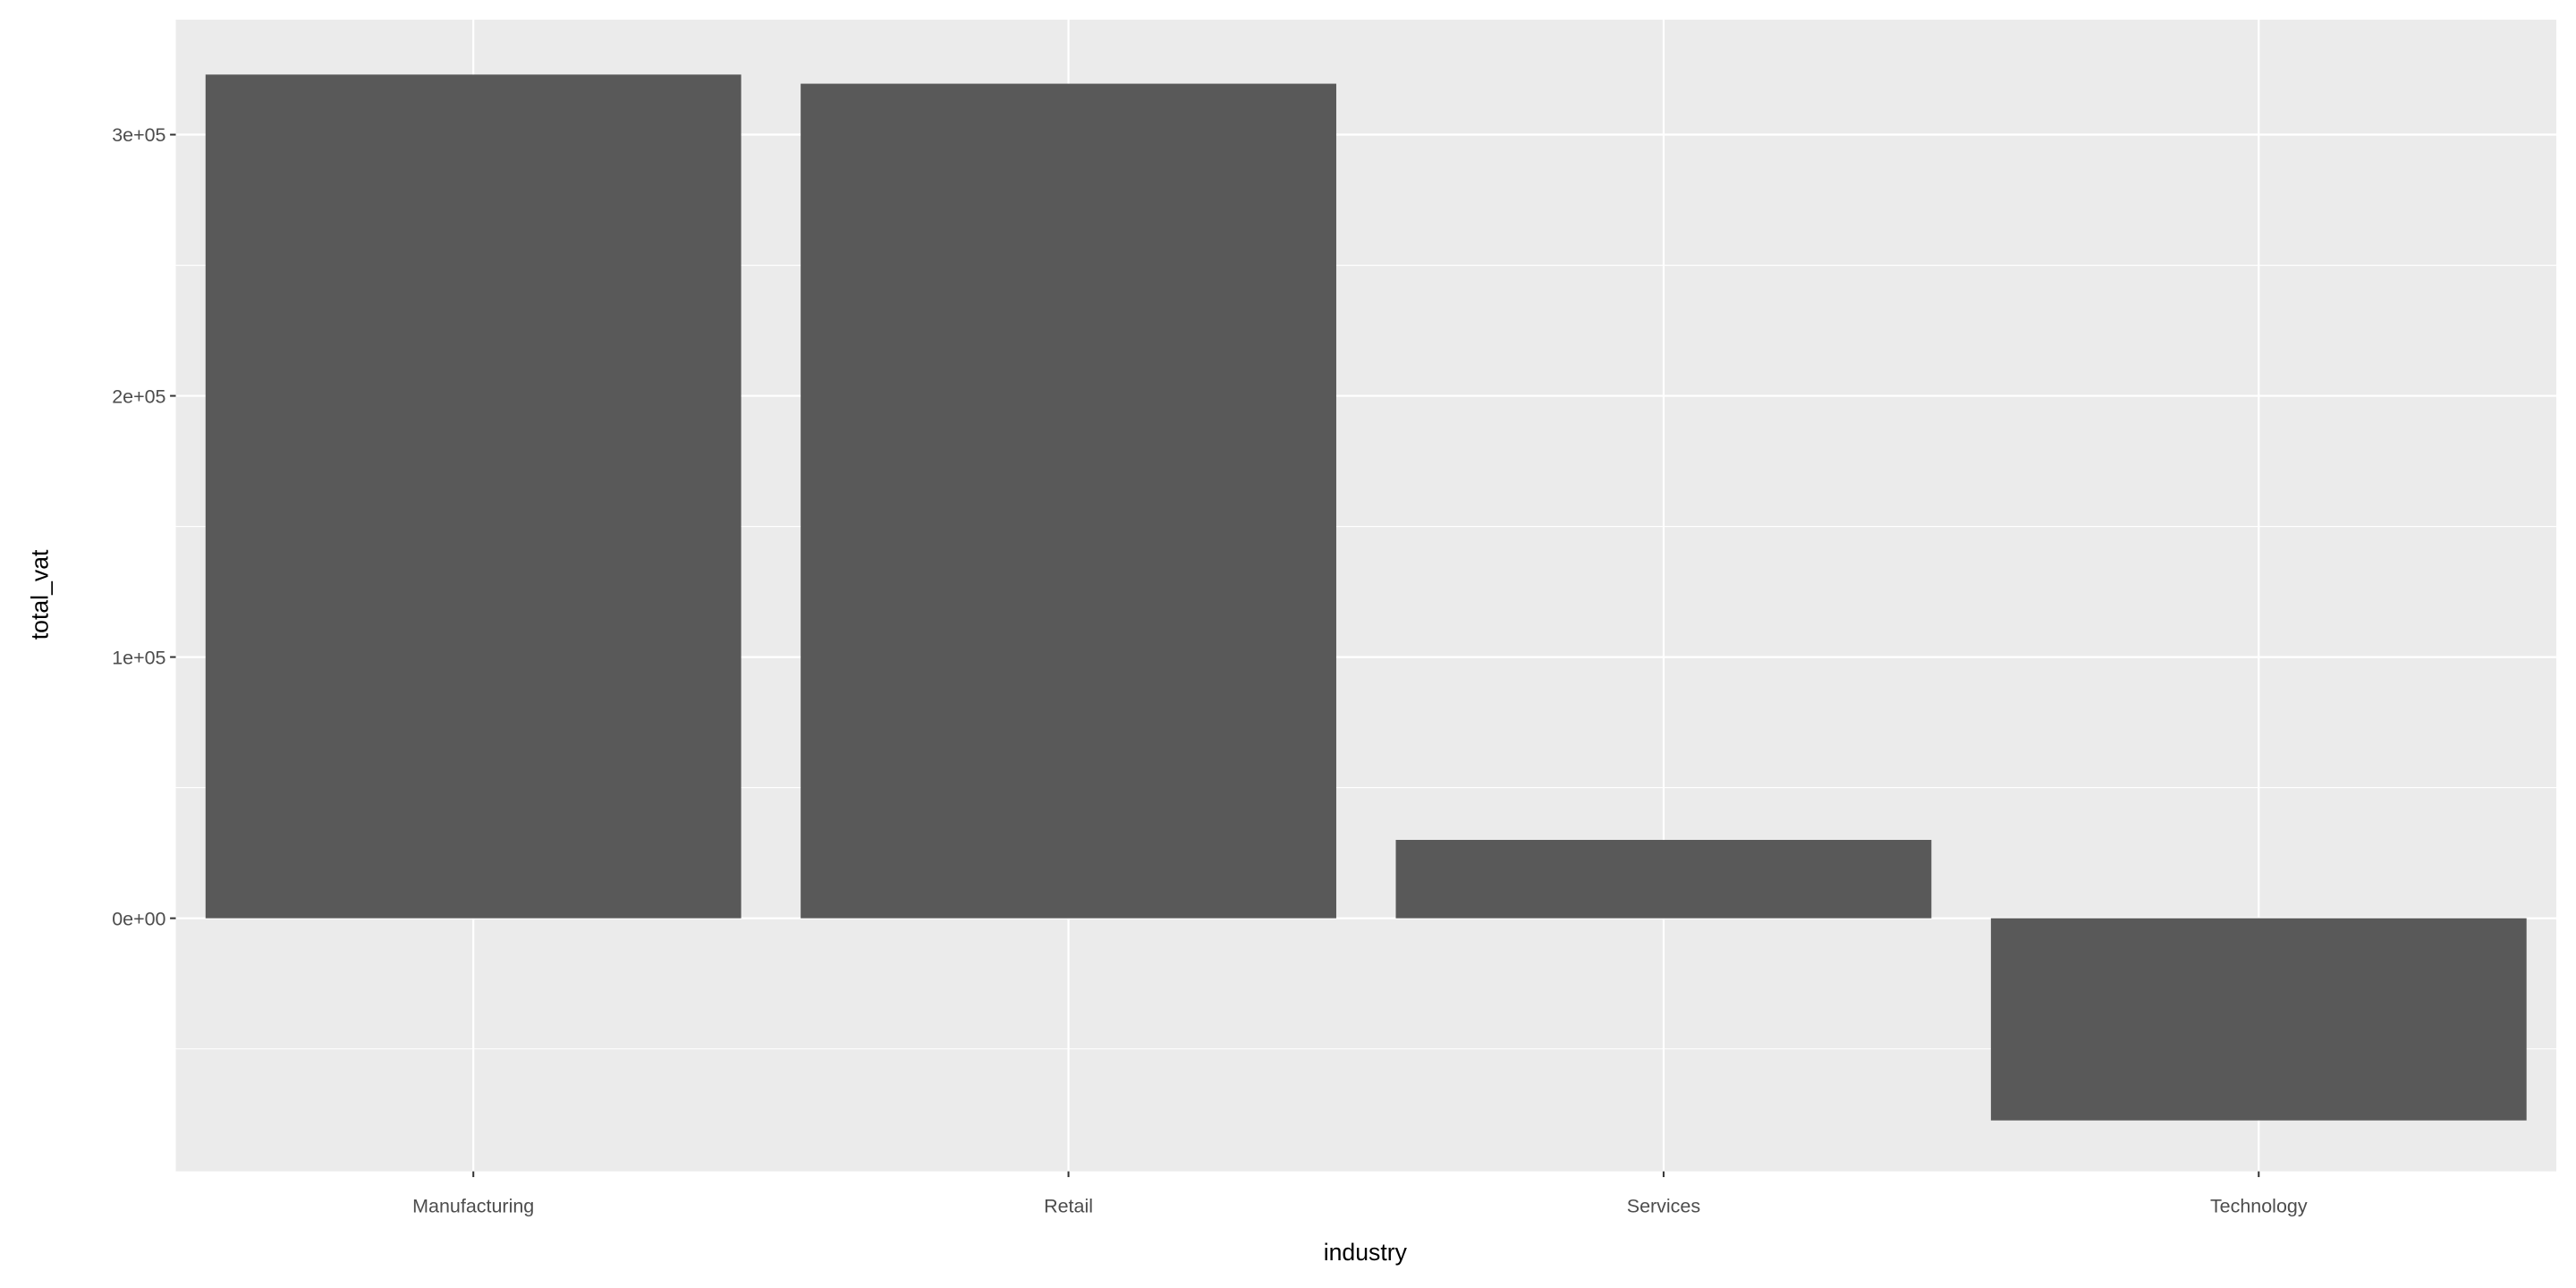 The image size is (2576, 1288). What do you see at coordinates (144, 526) in the screenshot?
I see `y-axis: 0e+00 1e+05 2e+05 3e+05` at bounding box center [144, 526].